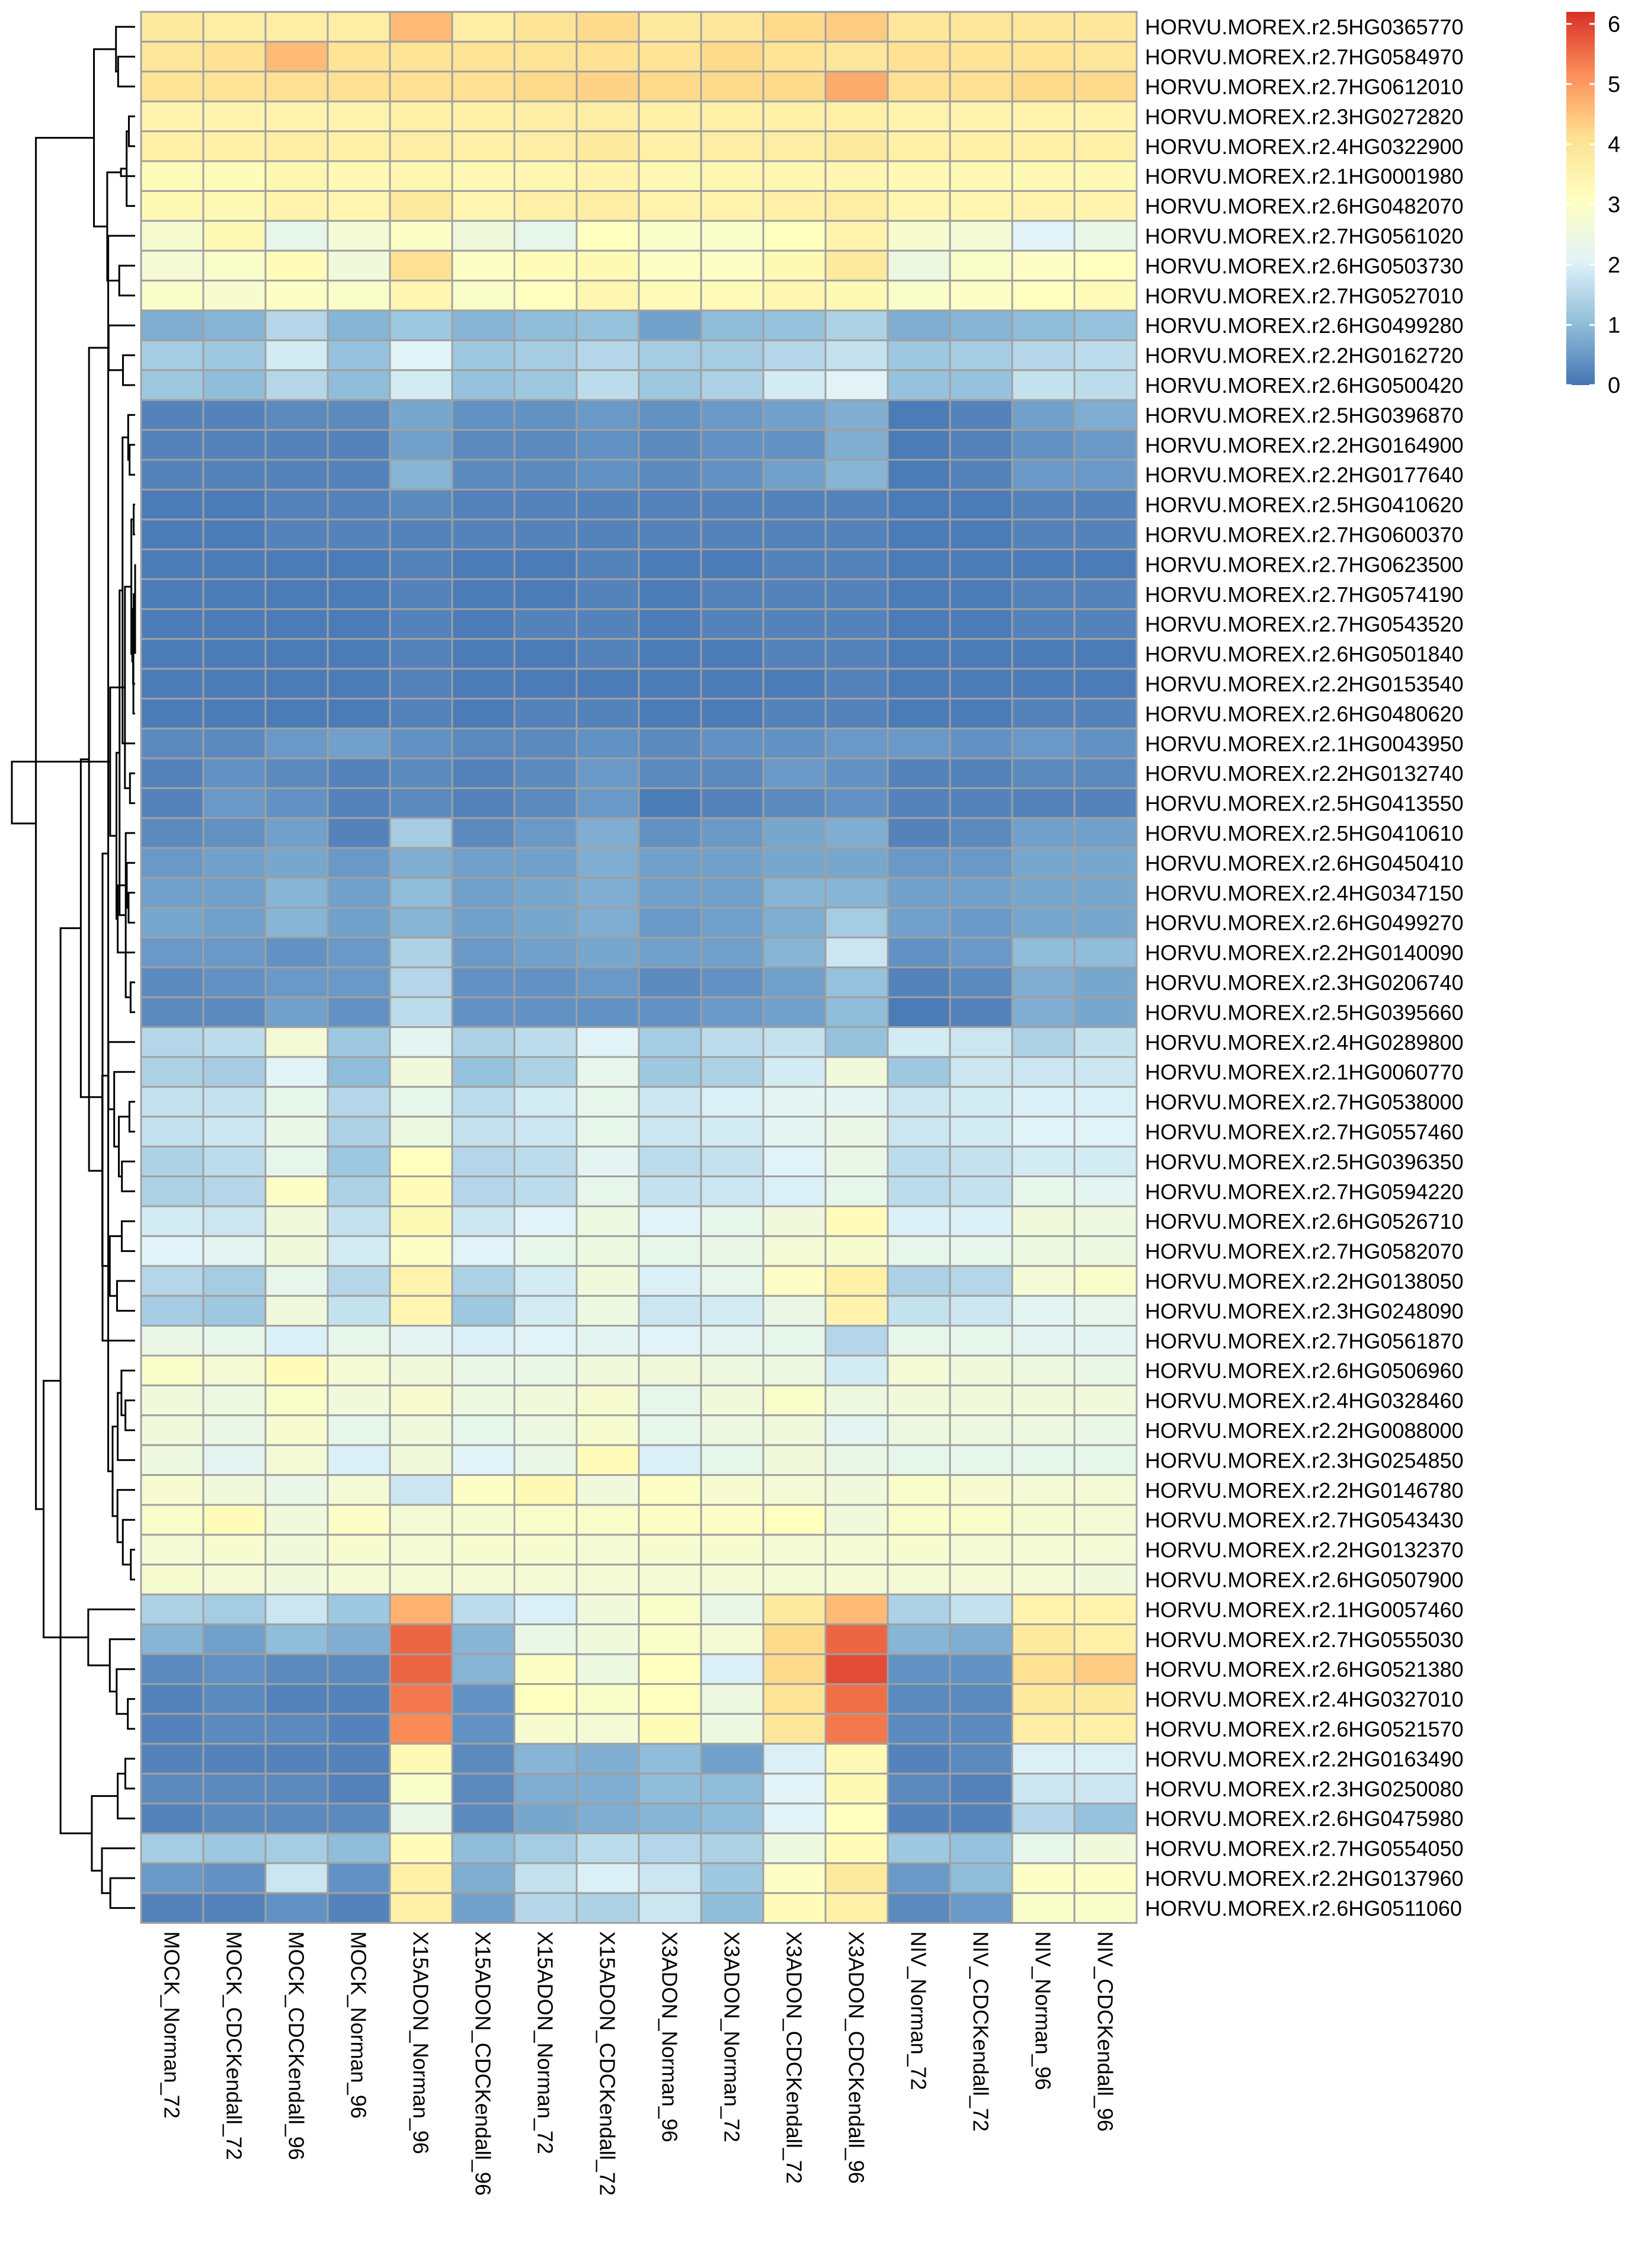 The image size is (1638, 2268). Describe the element at coordinates (1304, 1490) in the screenshot. I see `row-label: HORVU.MOREX.r2.2HG0146780` at that location.